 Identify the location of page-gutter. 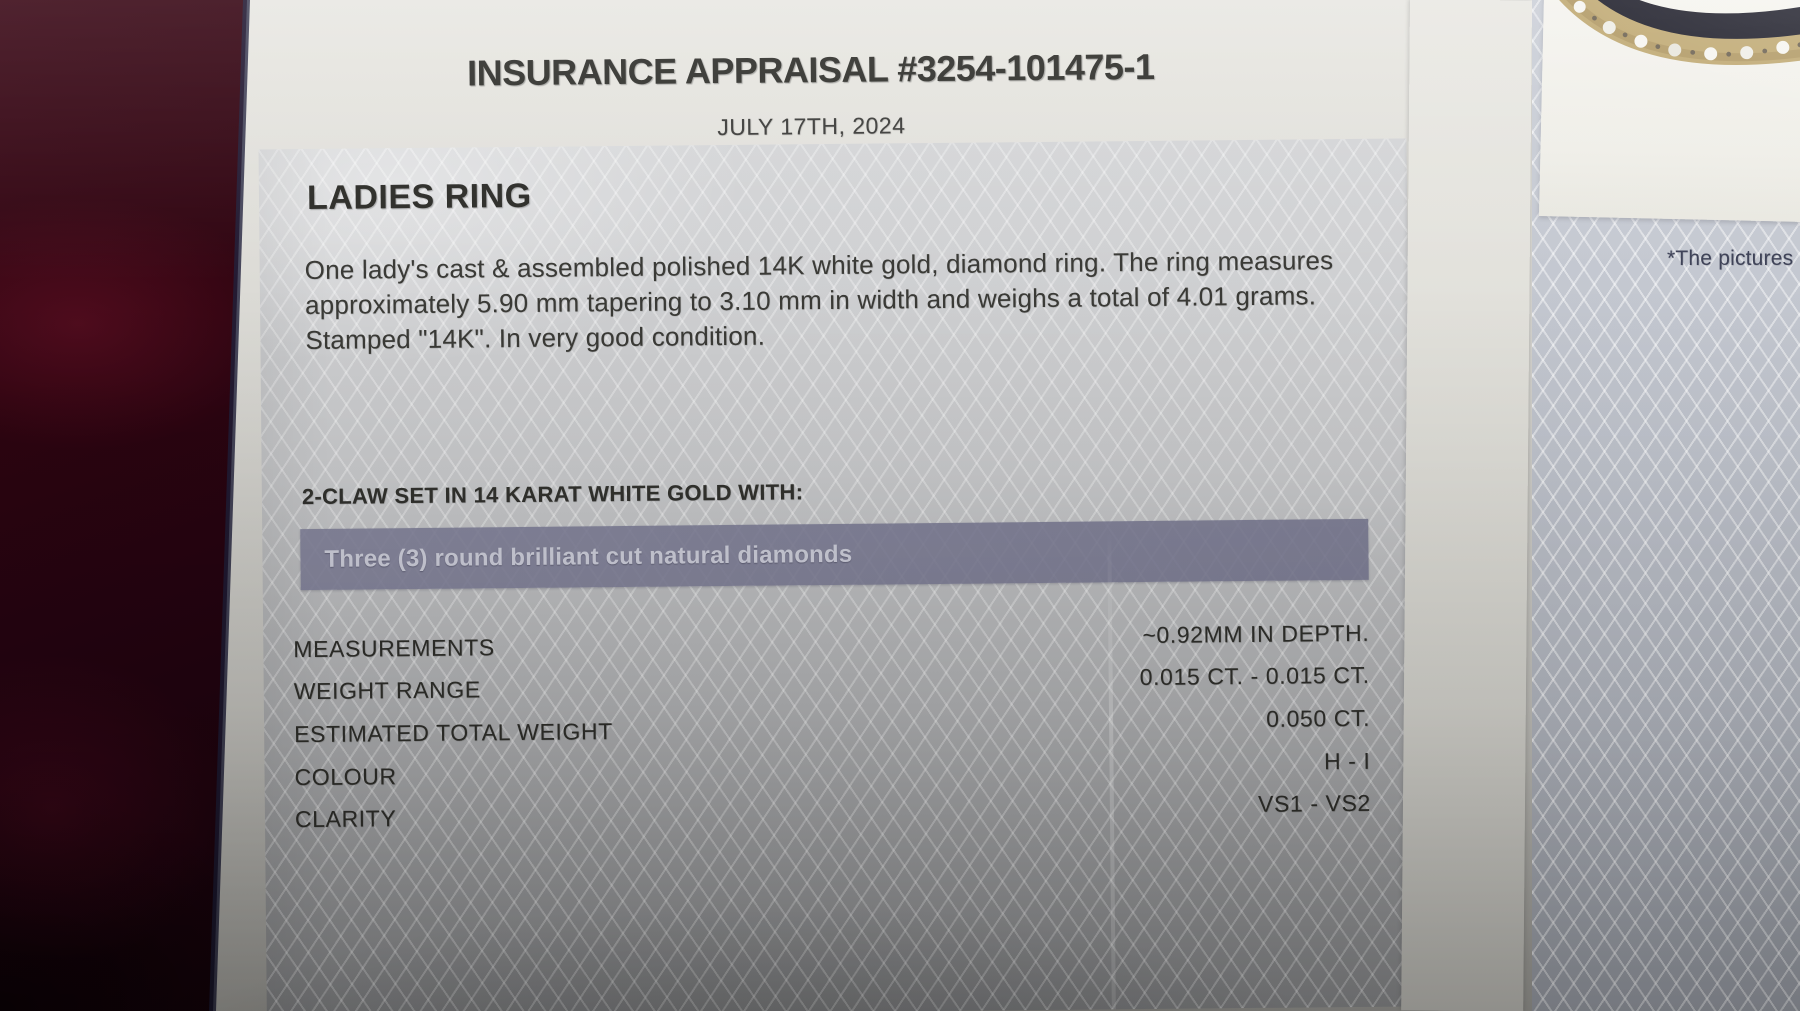
(1466, 505).